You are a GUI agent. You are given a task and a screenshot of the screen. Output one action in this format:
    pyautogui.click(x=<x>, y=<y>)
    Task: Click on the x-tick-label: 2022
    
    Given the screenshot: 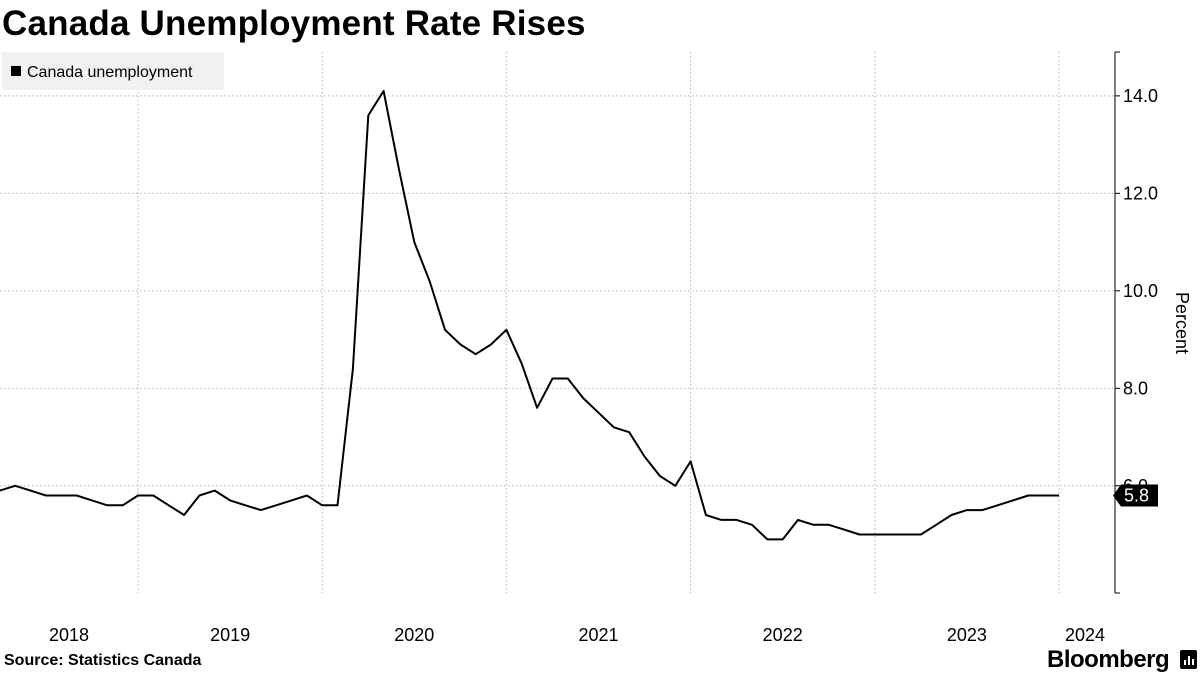 What is the action you would take?
    pyautogui.click(x=783, y=635)
    